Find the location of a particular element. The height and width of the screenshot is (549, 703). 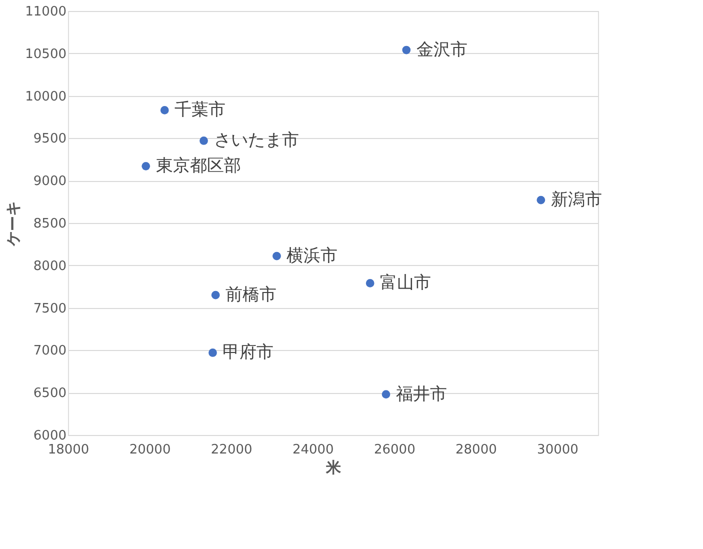

x-tick-label: 18000 is located at coordinates (69, 450).